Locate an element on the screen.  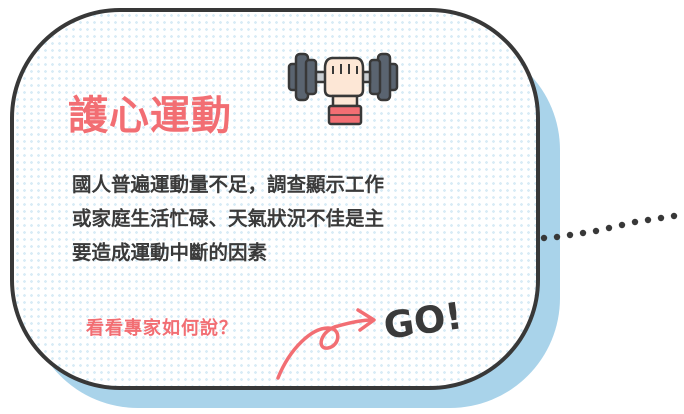
dotted-trail is located at coordinates (609, 227).